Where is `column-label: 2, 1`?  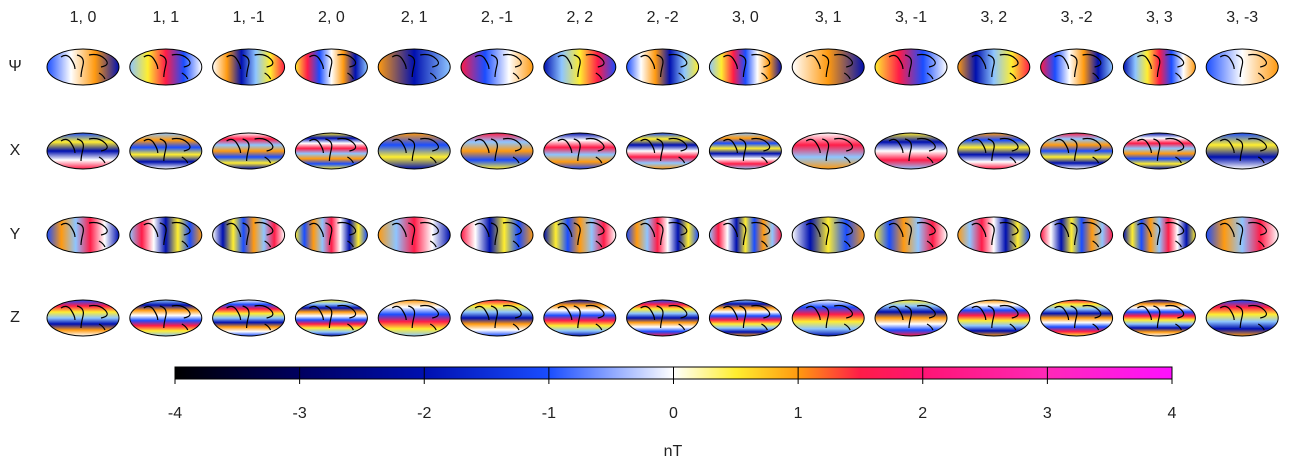 column-label: 2, 1 is located at coordinates (414, 17).